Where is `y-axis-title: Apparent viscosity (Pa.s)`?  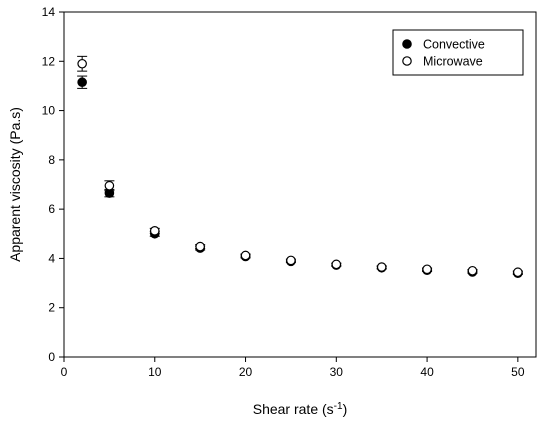
y-axis-title: Apparent viscosity (Pa.s) is located at coordinates (15, 184).